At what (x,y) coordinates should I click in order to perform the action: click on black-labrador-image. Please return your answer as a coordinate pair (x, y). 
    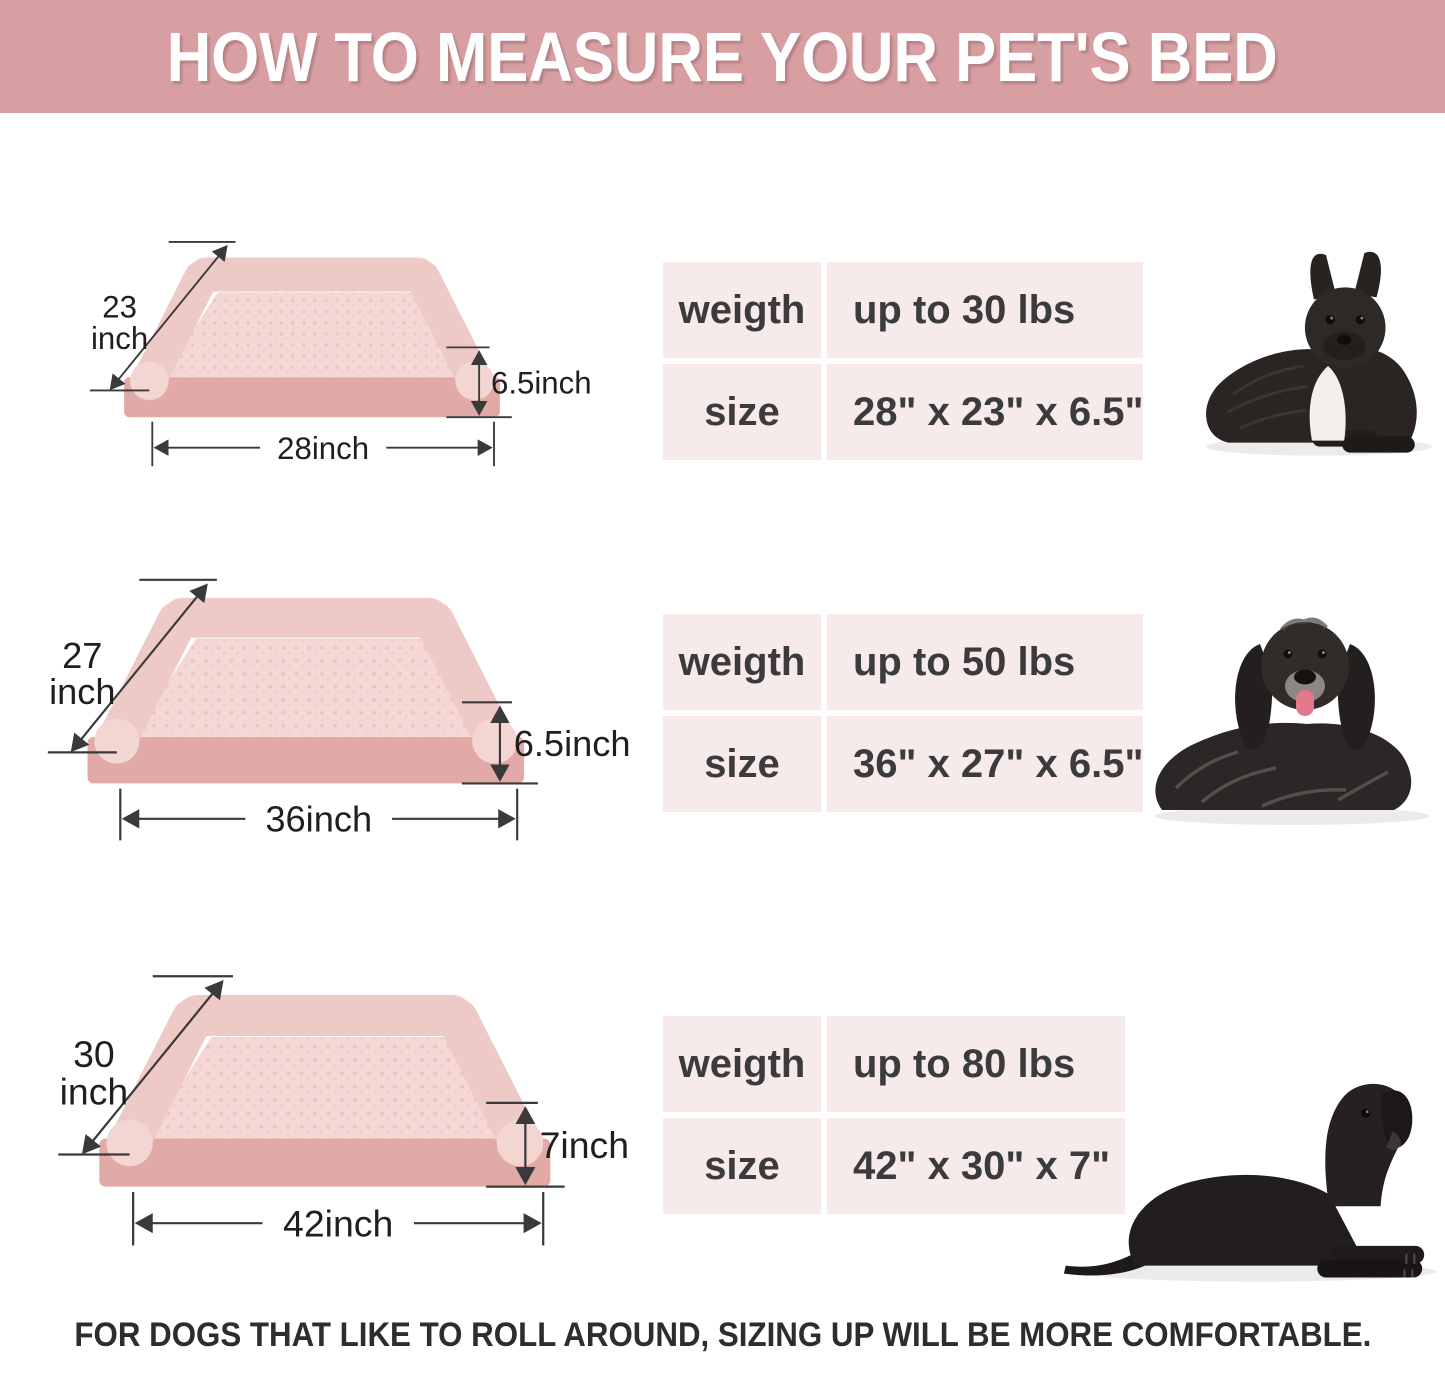
    Looking at the image, I should click on (1246, 1160).